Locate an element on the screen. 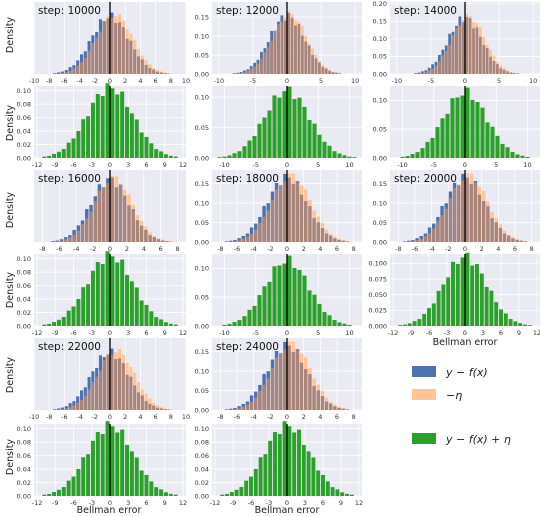  step-18000-top-xtick-label: 4 is located at coordinates (320, 249).